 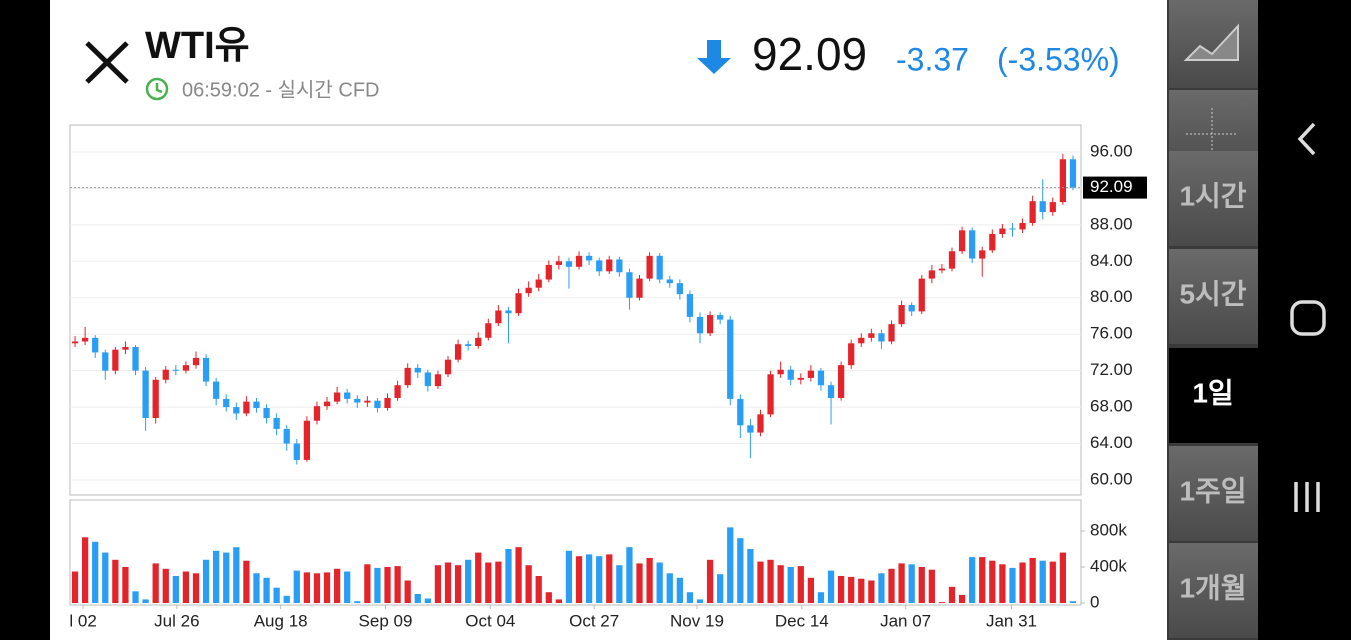 I want to click on y-tick-label: 60.00, so click(x=1111, y=478).